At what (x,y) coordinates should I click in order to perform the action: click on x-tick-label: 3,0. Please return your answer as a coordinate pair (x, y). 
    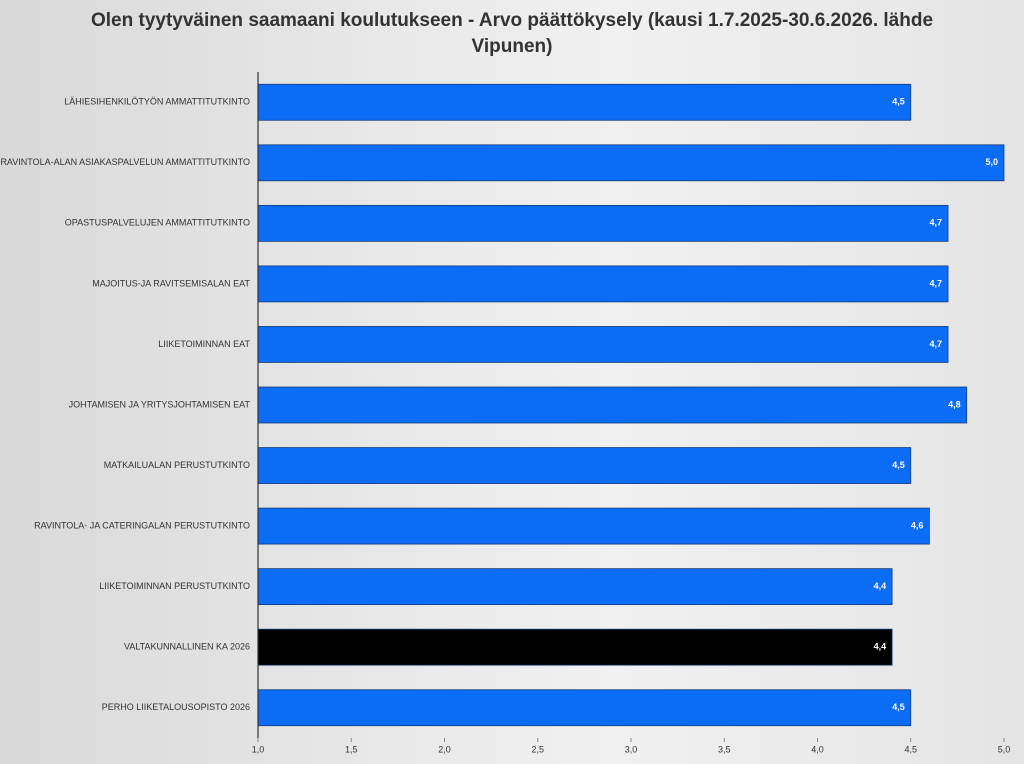
    Looking at the image, I should click on (631, 749).